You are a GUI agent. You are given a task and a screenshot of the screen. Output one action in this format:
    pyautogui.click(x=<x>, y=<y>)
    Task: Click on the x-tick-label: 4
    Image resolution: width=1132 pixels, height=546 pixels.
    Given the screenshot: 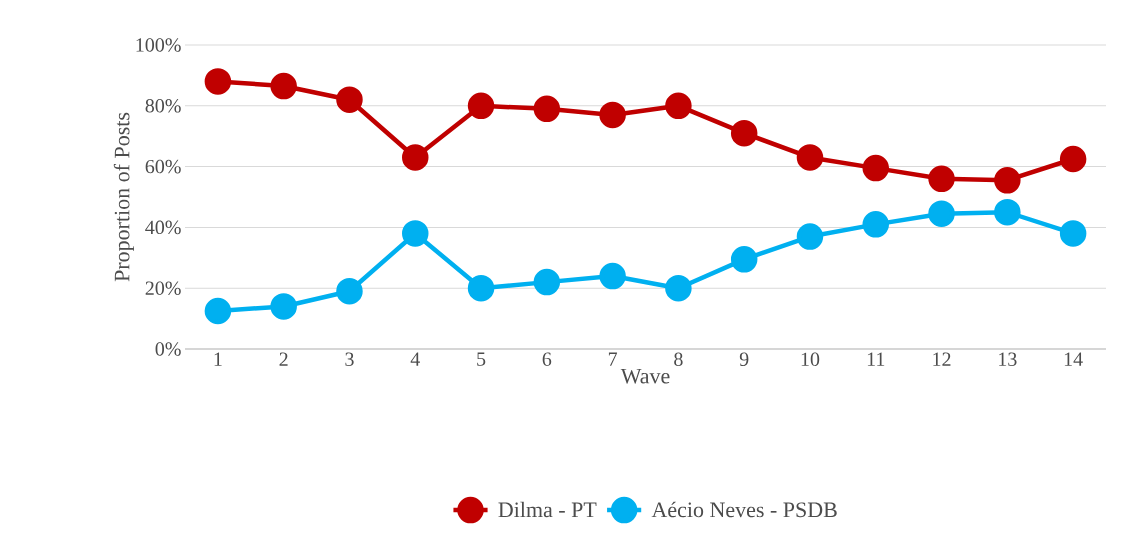 What is the action you would take?
    pyautogui.click(x=415, y=359)
    